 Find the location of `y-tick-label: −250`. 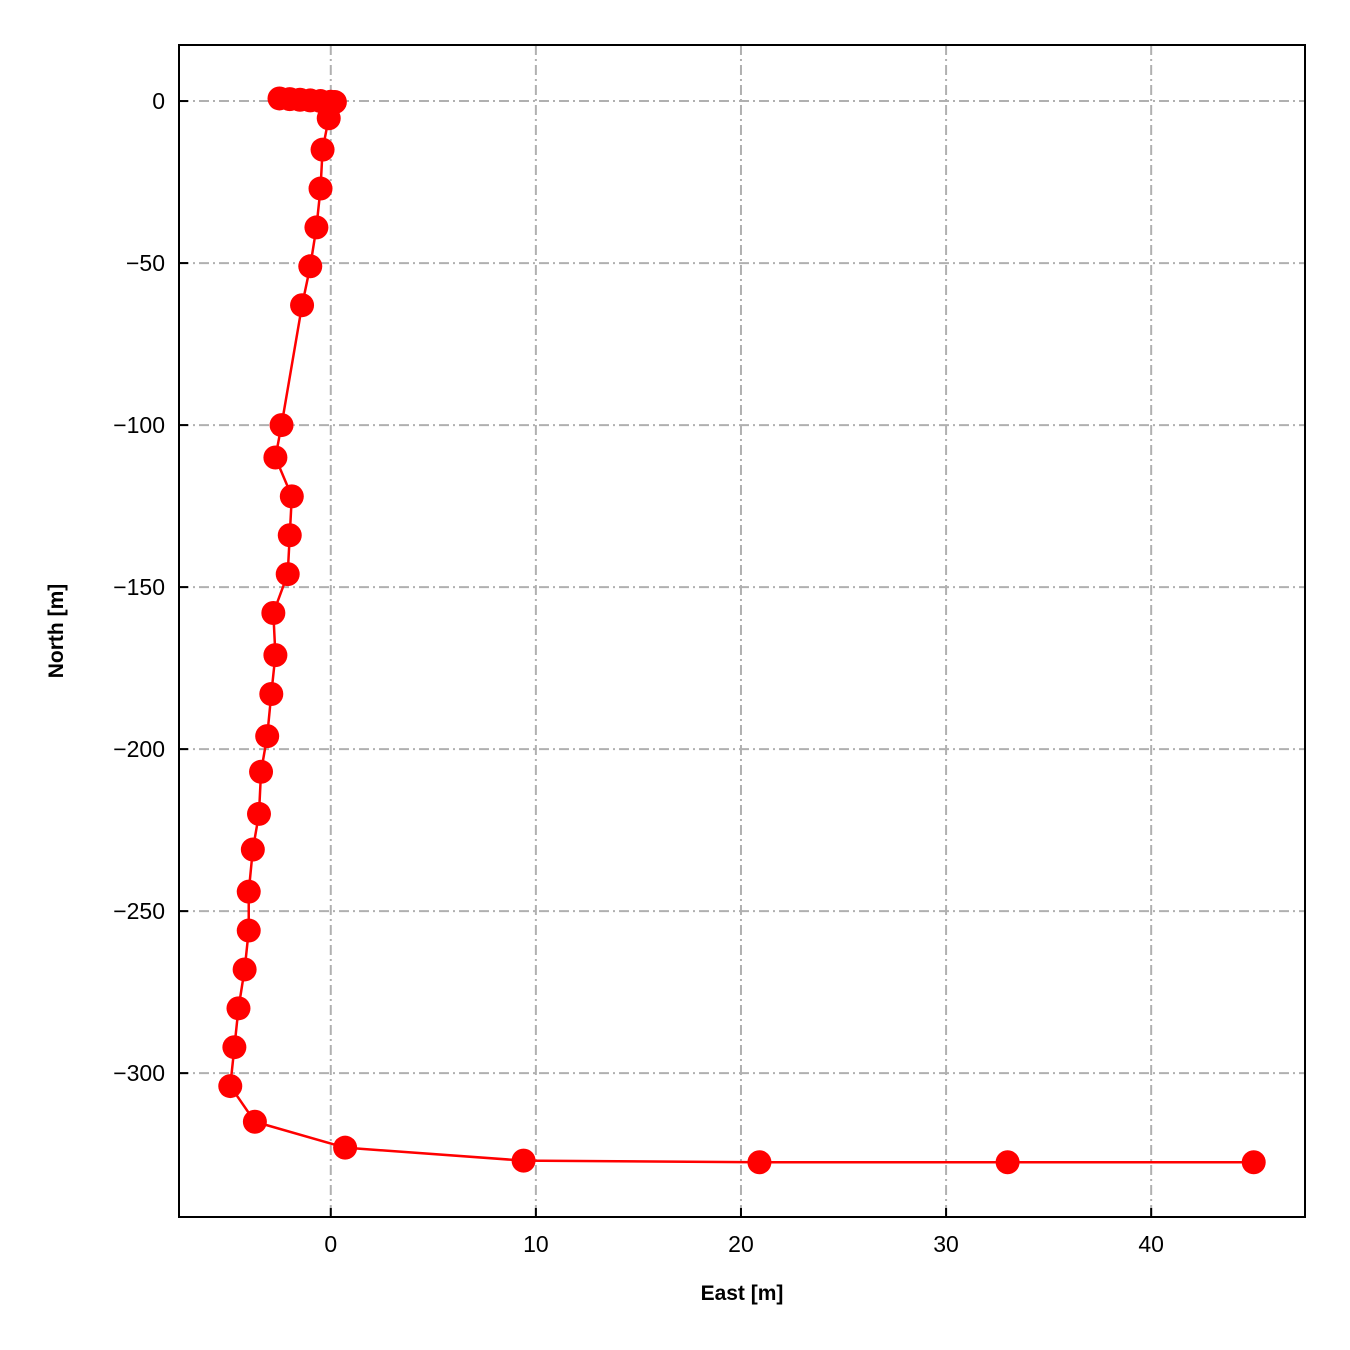

y-tick-label: −250 is located at coordinates (139, 911).